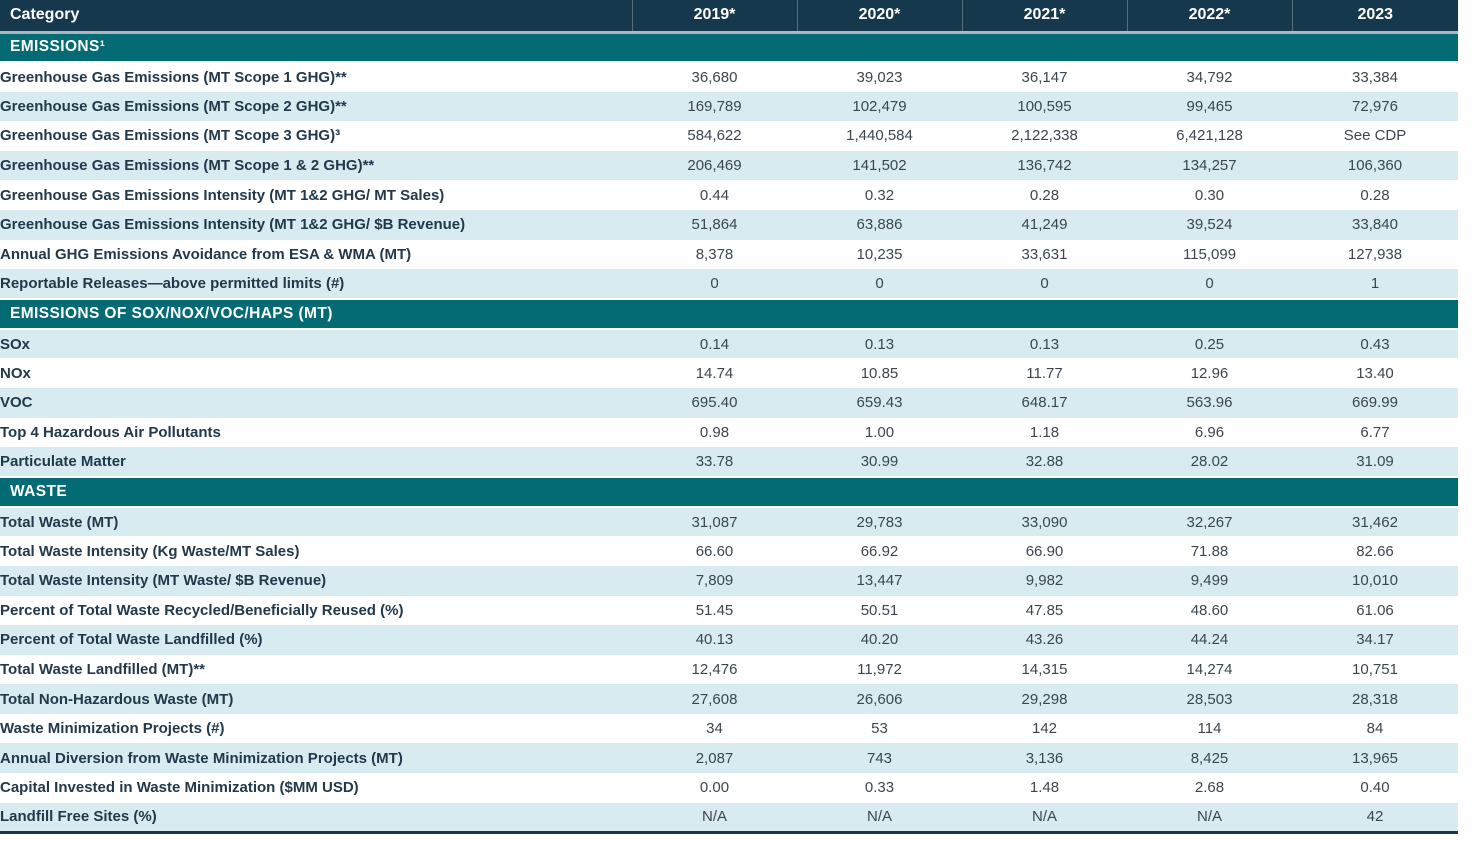 The height and width of the screenshot is (866, 1476). What do you see at coordinates (729, 491) in the screenshot?
I see `section-title: WASTE` at bounding box center [729, 491].